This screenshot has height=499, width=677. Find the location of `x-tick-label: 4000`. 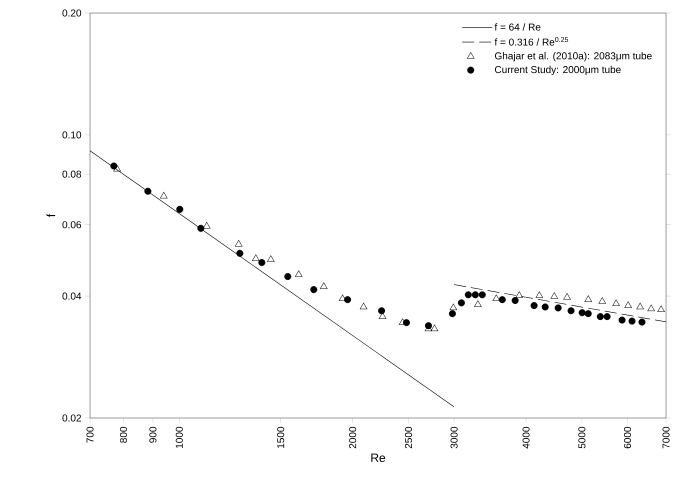

x-tick-label: 4000 is located at coordinates (526, 437).